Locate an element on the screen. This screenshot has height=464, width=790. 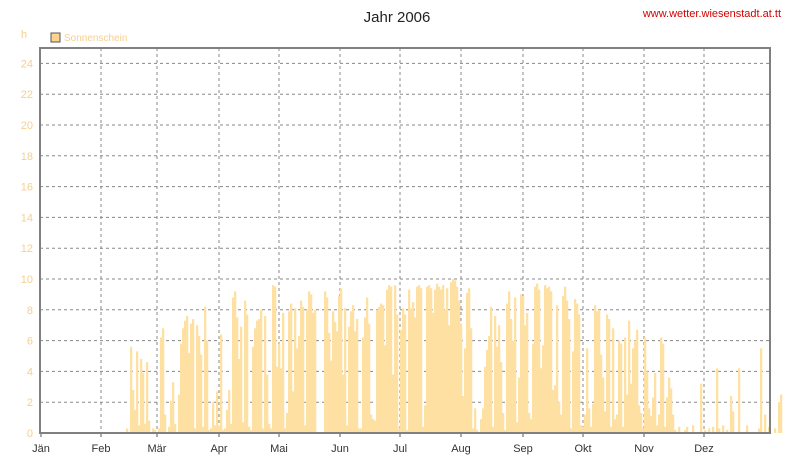
y-tick-label: 0 is located at coordinates (30, 434).